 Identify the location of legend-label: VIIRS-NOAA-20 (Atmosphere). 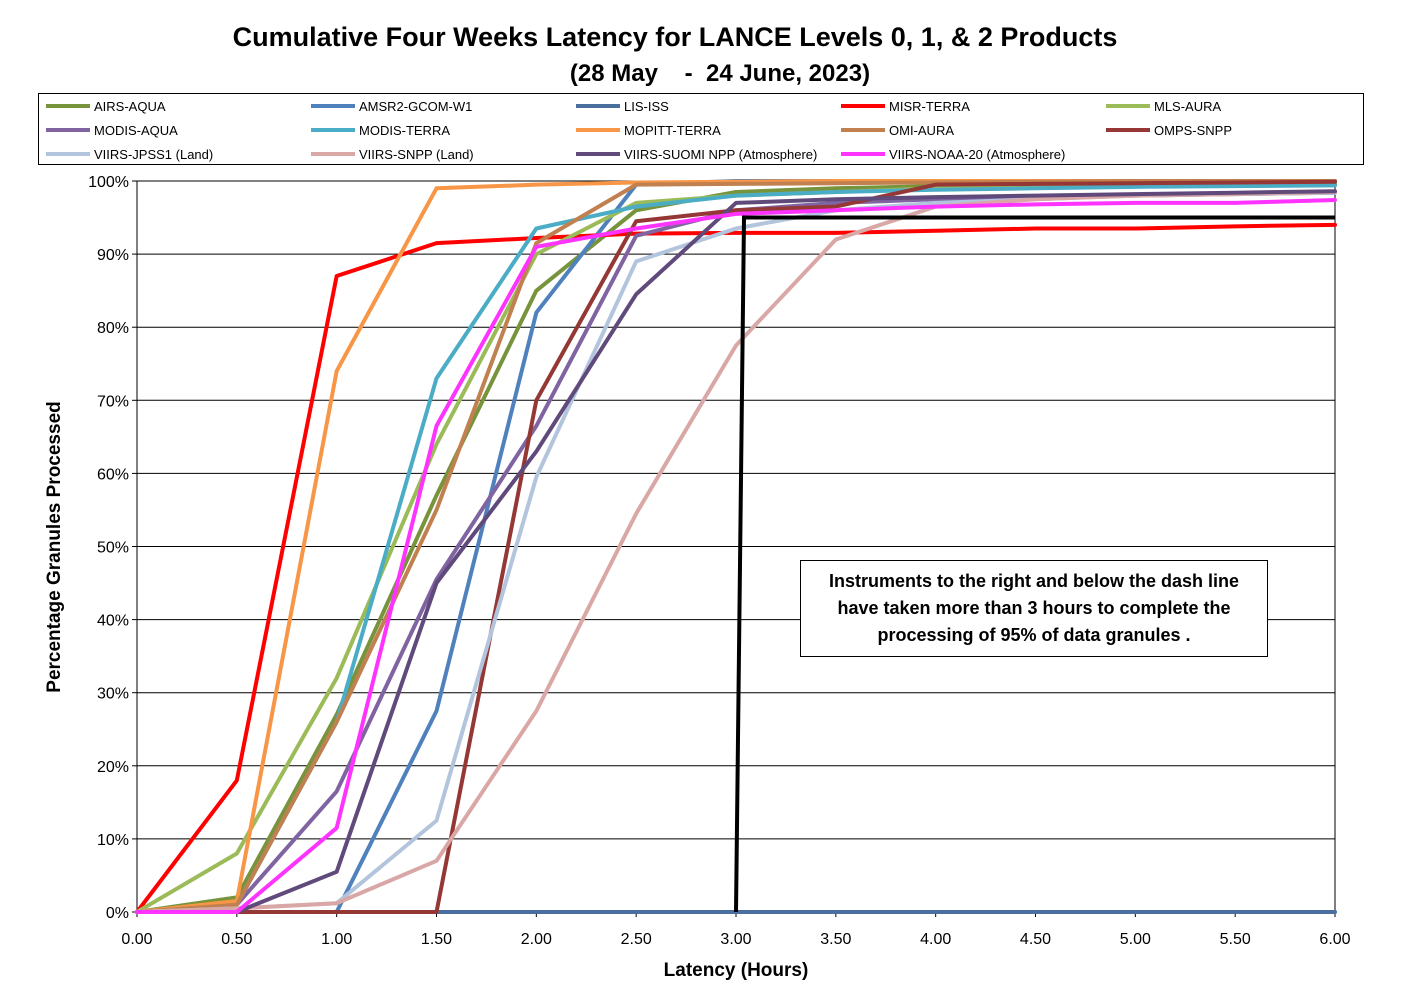
(977, 154).